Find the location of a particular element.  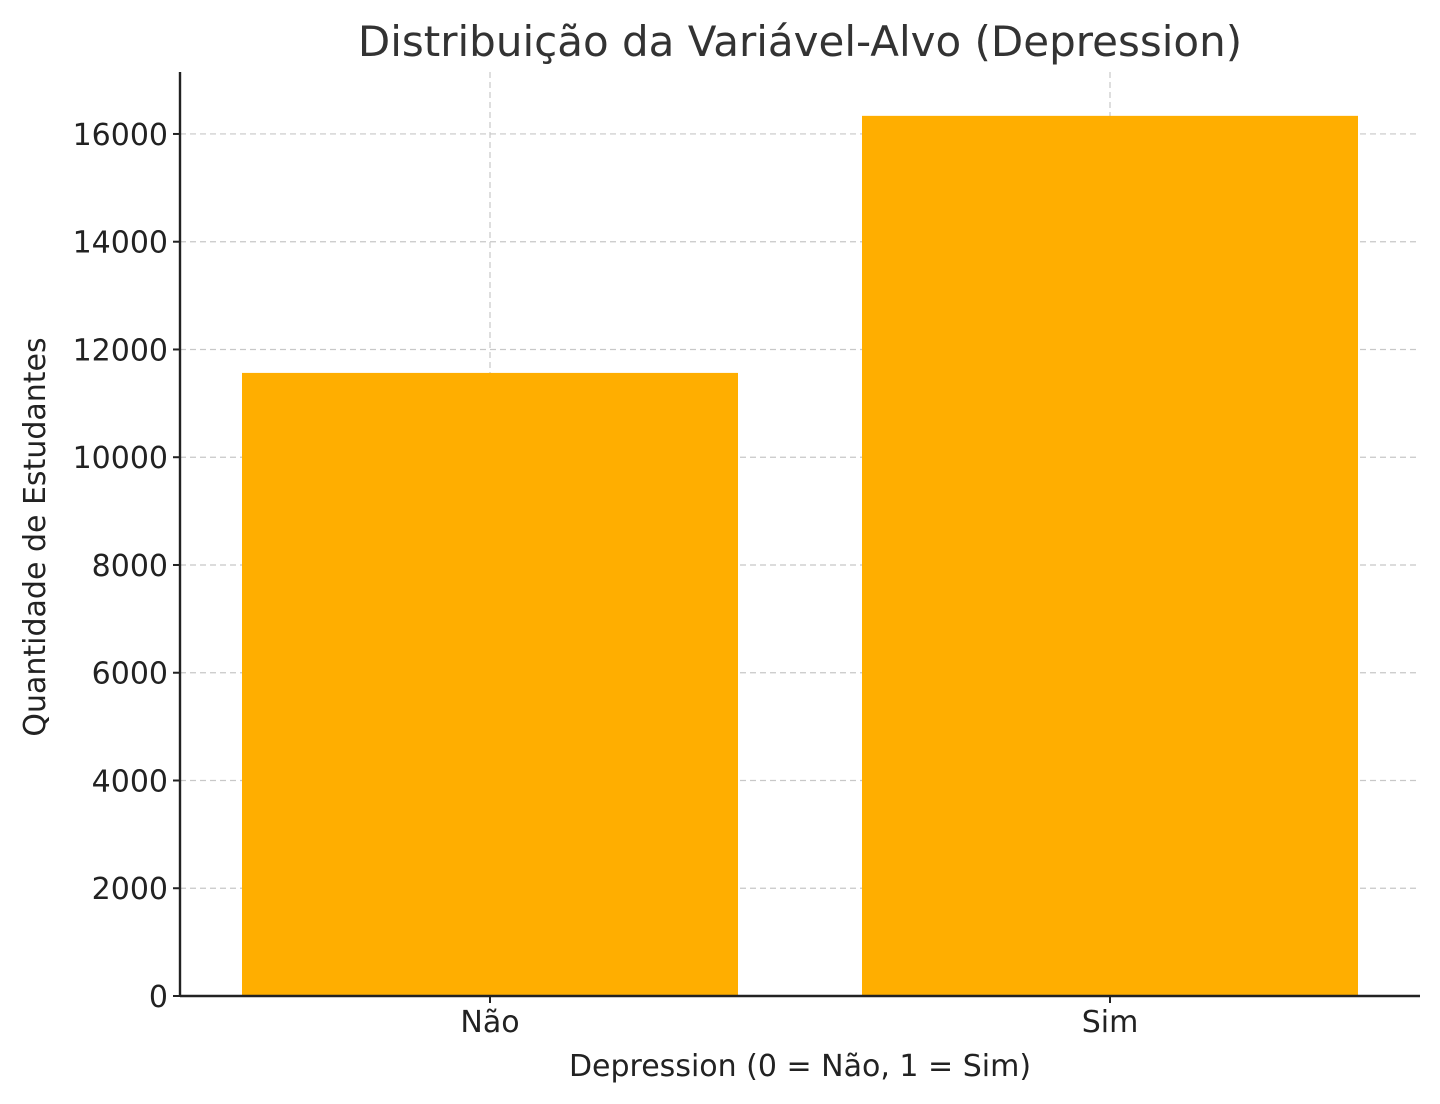

y-tick-label: 12000 is located at coordinates (120, 350).